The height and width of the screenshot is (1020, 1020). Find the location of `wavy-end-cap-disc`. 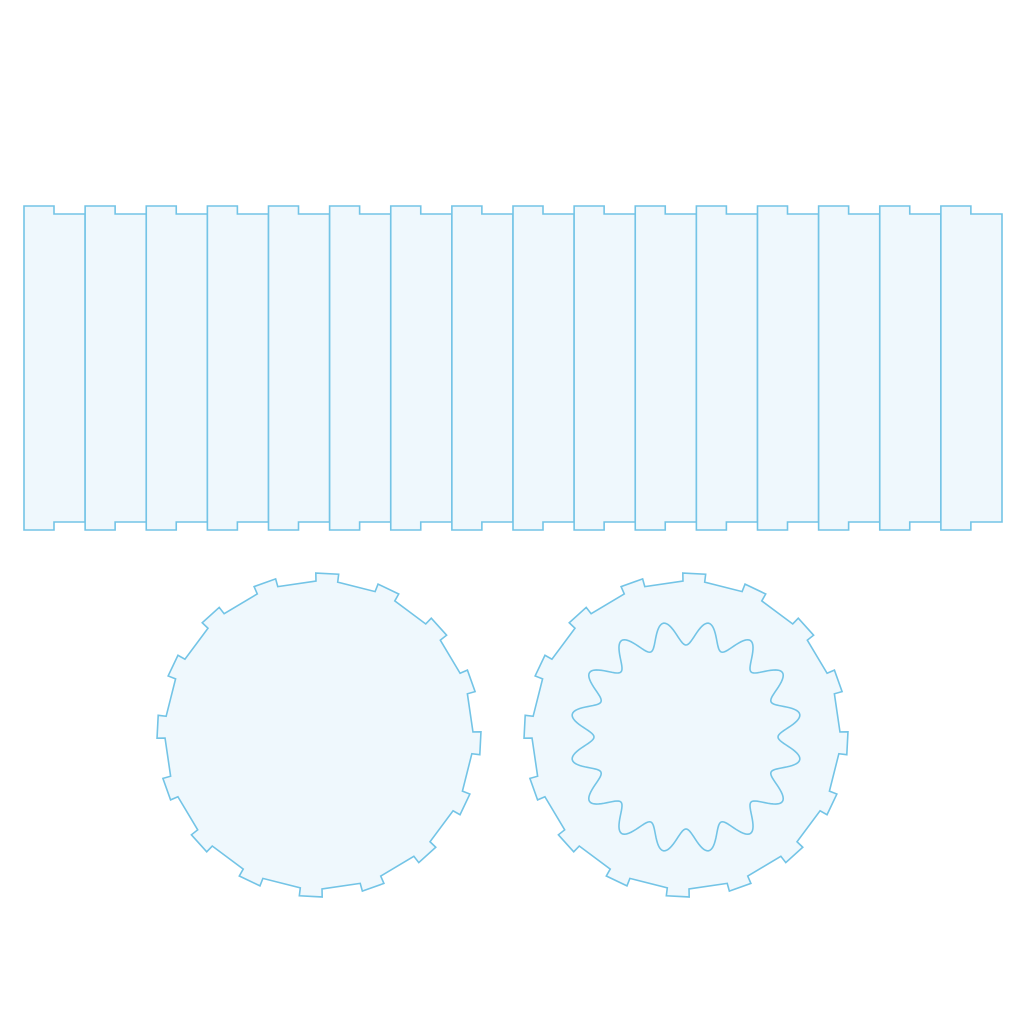

wavy-end-cap-disc is located at coordinates (686, 735).